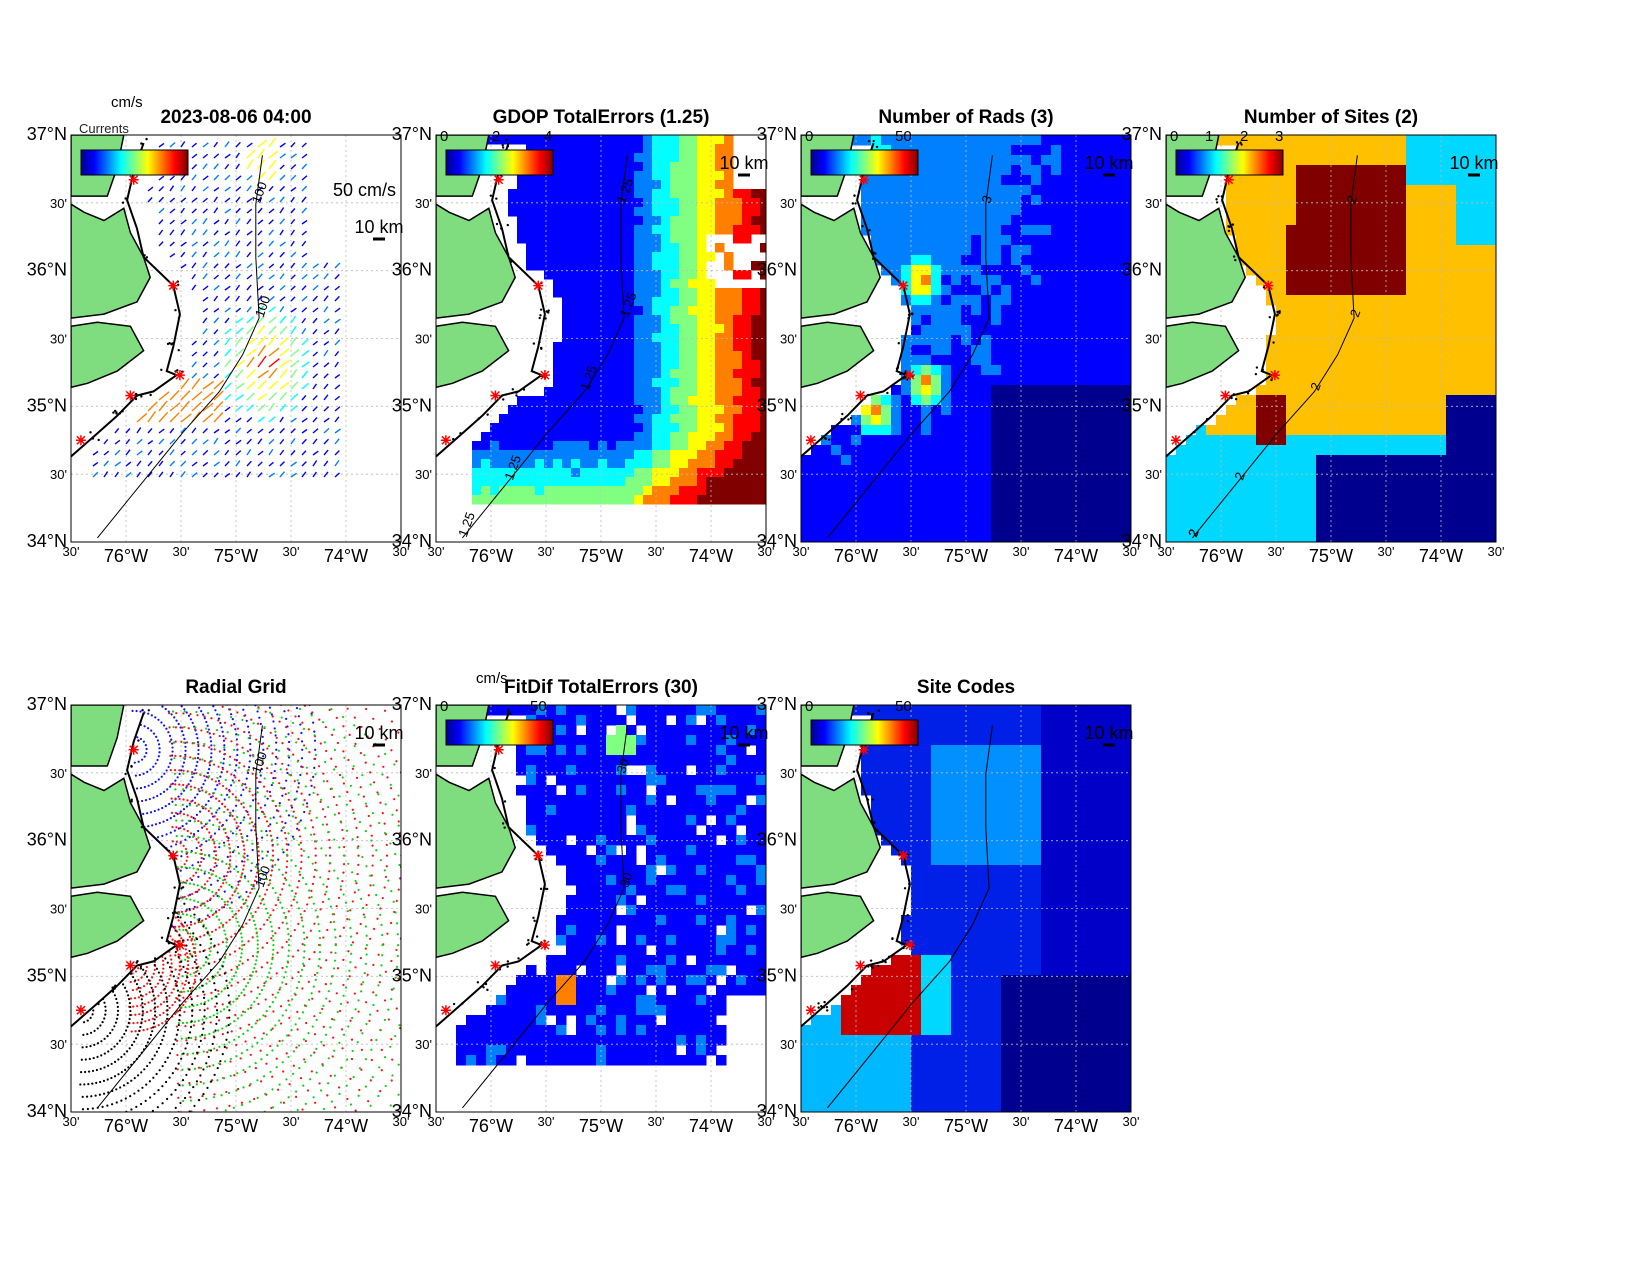 Image resolution: width=1650 pixels, height=1275 pixels. Describe the element at coordinates (235, 117) in the screenshot. I see `panel-title: 2023-08-06 04:00` at that location.